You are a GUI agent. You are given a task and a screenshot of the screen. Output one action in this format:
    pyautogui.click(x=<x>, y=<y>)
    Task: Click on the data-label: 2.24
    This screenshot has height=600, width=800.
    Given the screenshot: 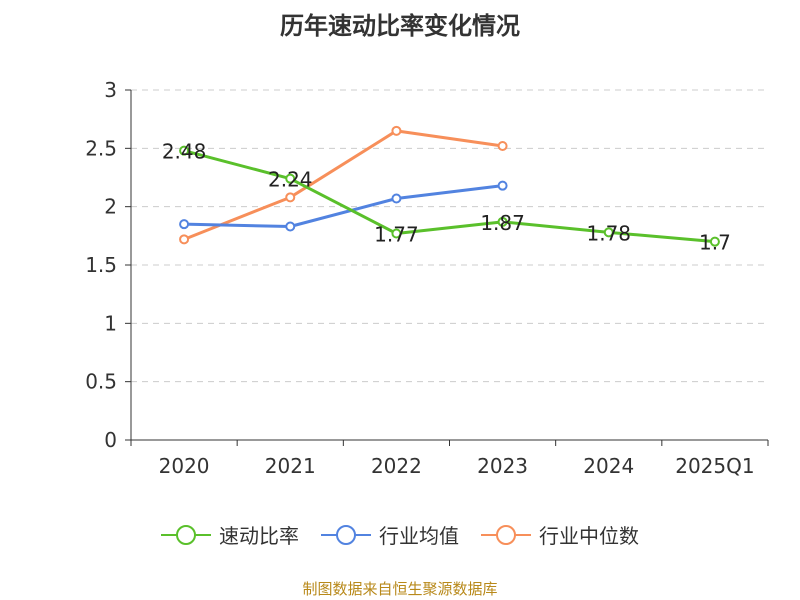 What is the action you would take?
    pyautogui.click(x=290, y=180)
    